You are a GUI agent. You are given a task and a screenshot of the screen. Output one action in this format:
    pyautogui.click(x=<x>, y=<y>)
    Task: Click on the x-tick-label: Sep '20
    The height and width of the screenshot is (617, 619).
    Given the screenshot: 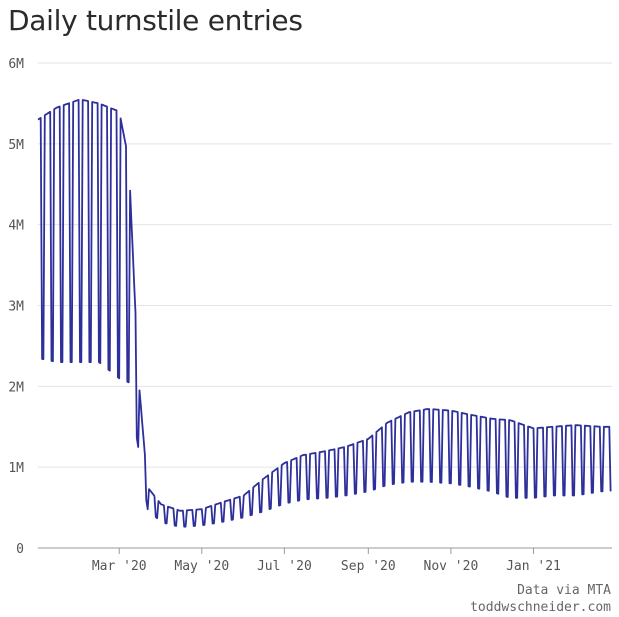 What is the action you would take?
    pyautogui.click(x=368, y=566)
    